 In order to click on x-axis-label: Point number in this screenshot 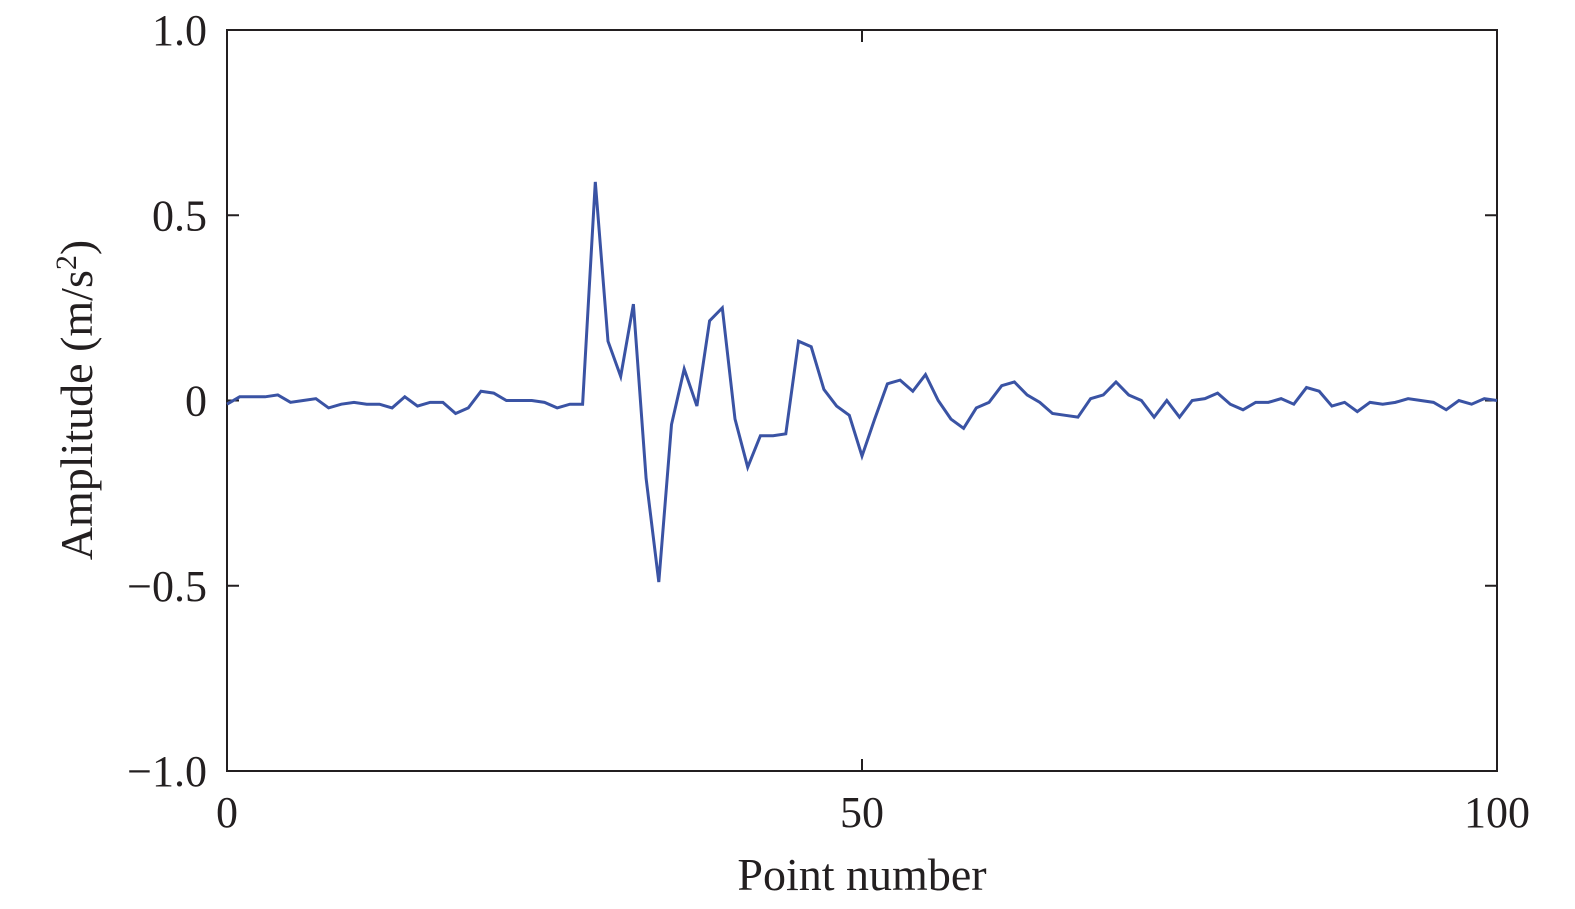, I will do `click(861, 874)`.